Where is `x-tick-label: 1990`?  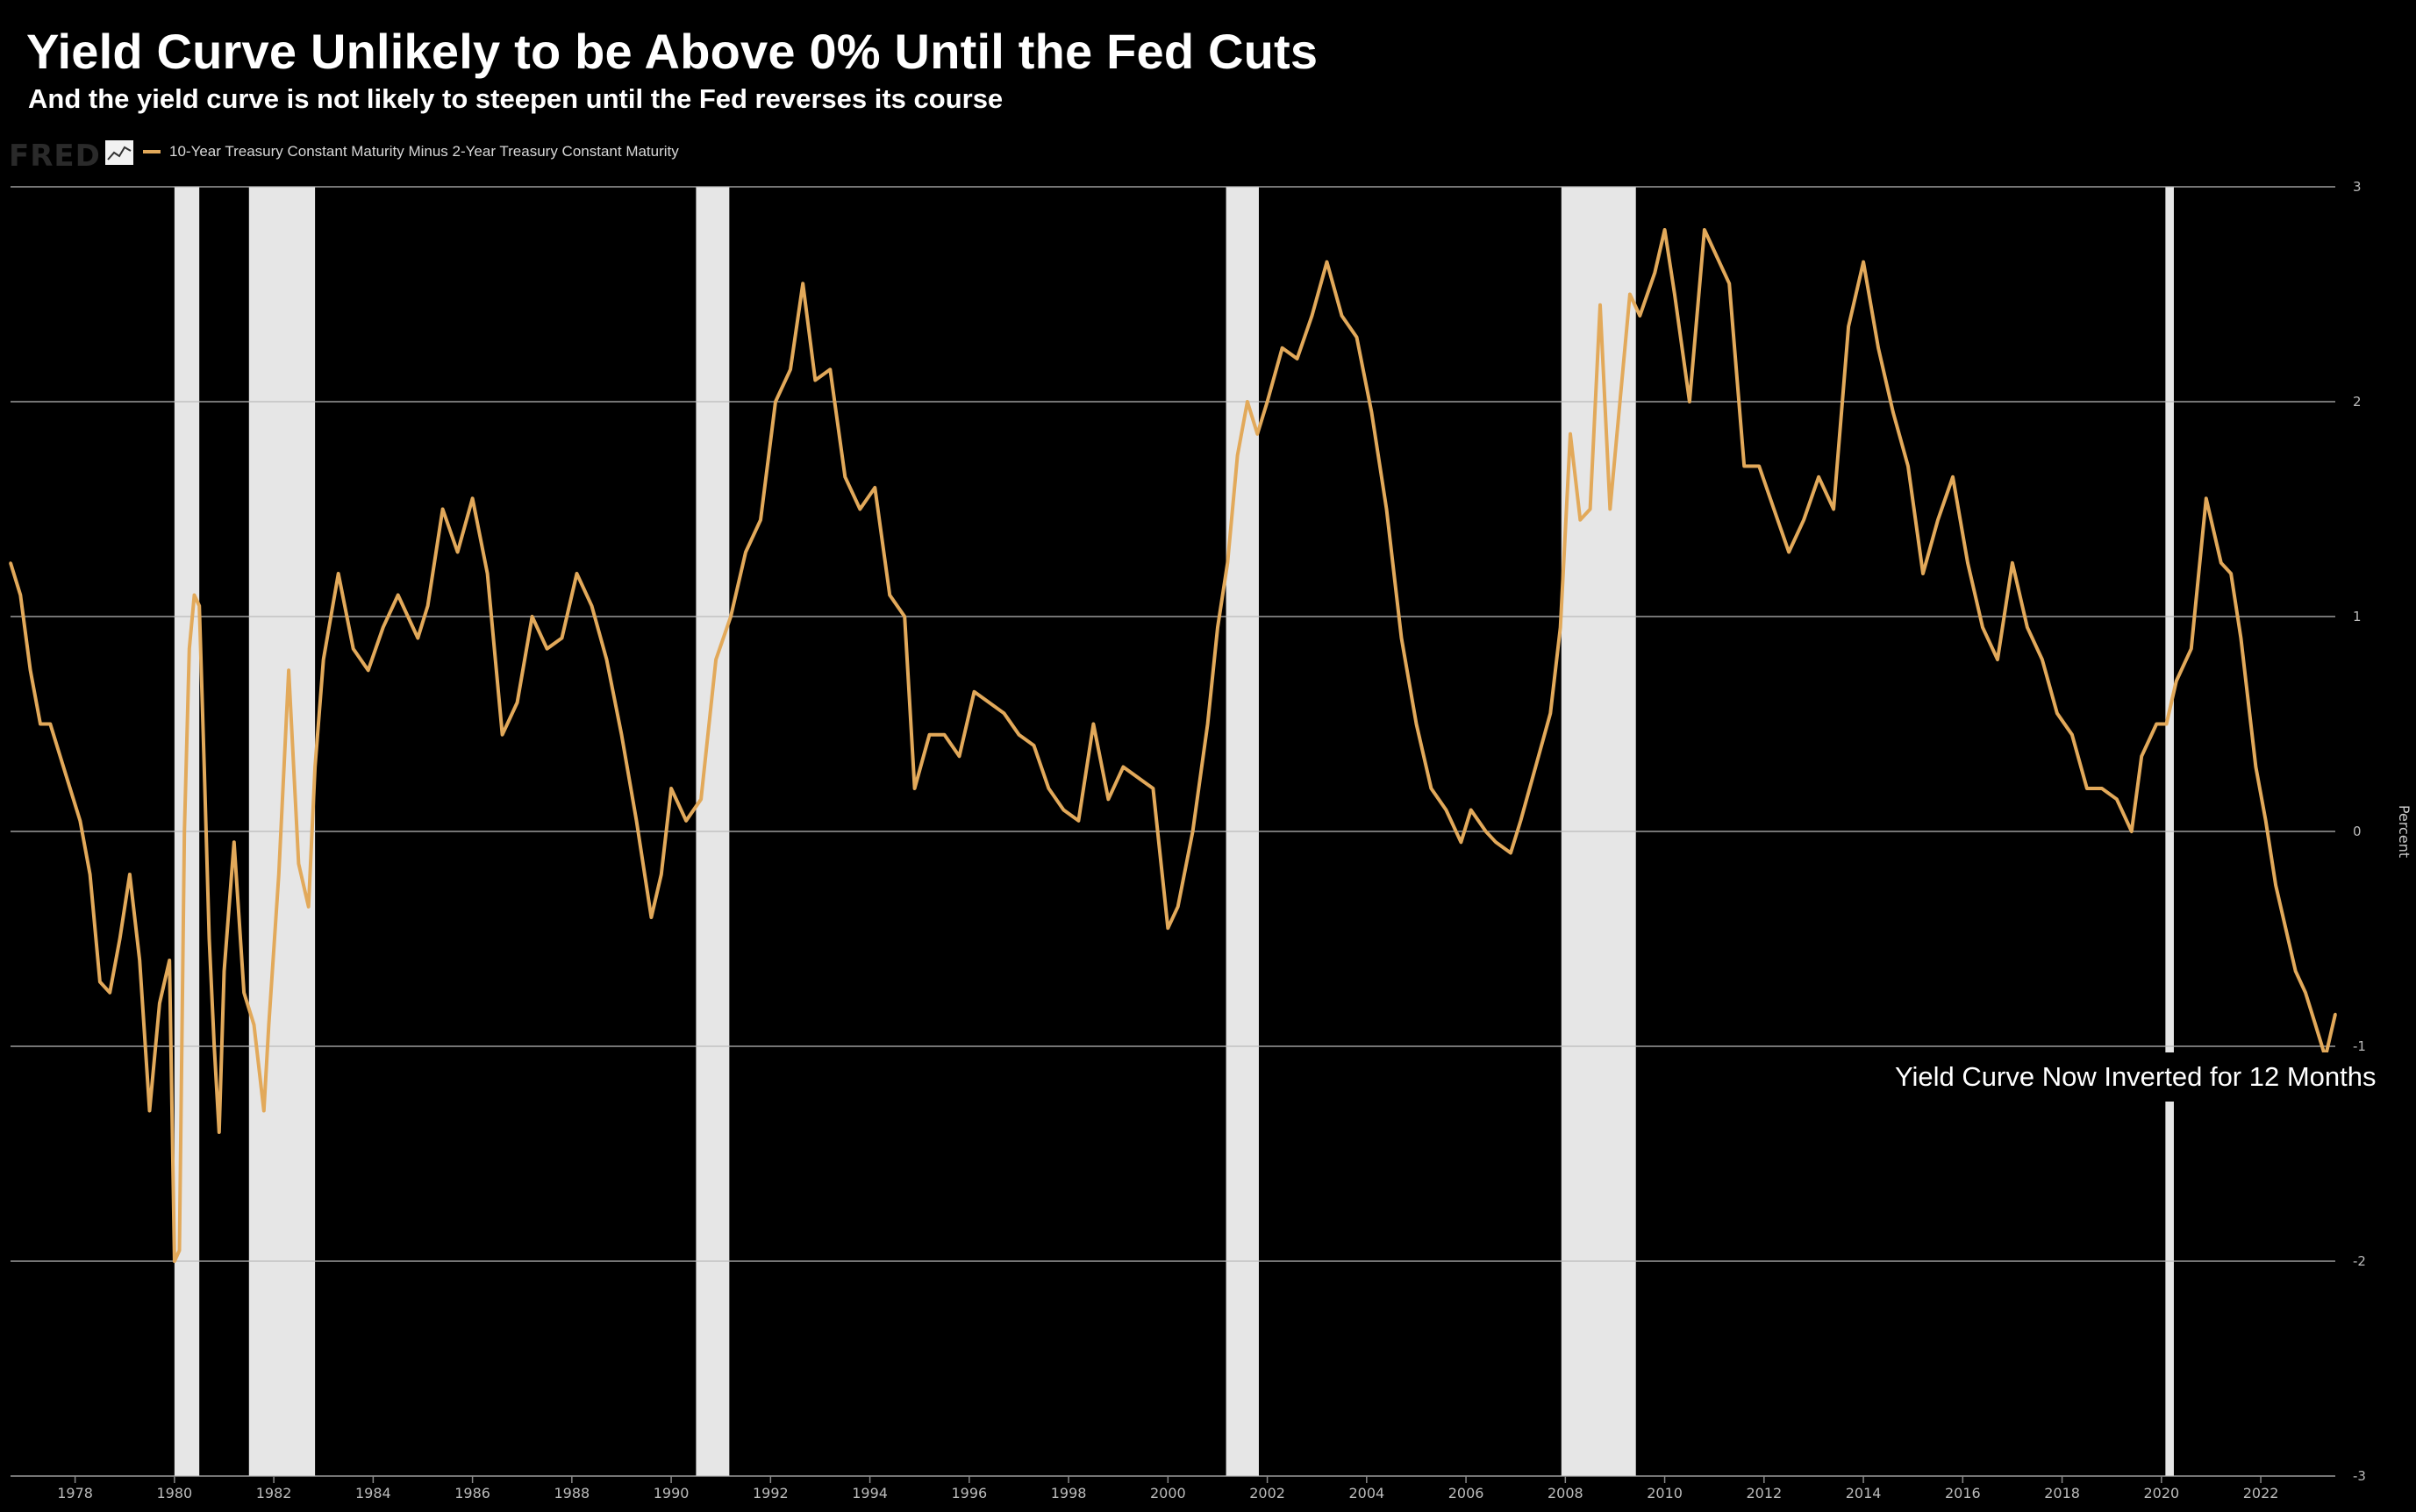 x-tick-label: 1990 is located at coordinates (672, 1493).